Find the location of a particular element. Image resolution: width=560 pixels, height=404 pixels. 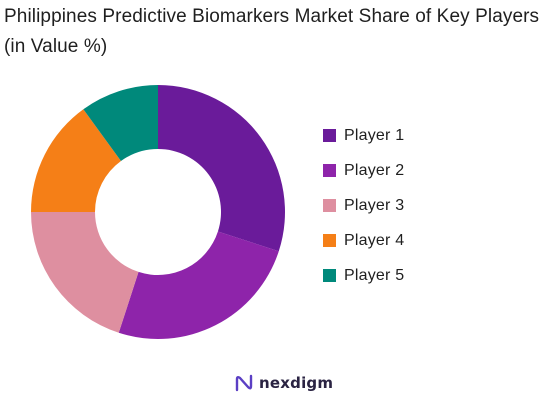

legend-label-player-1: Player 1 is located at coordinates (374, 135).